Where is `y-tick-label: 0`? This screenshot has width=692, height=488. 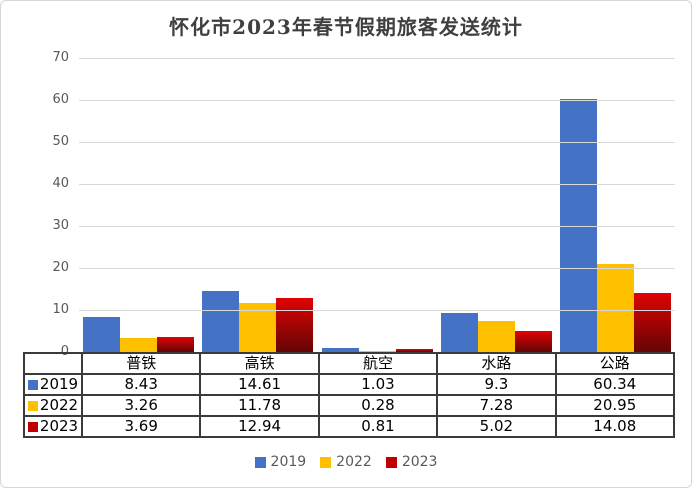 y-tick-label: 0 is located at coordinates (64, 351).